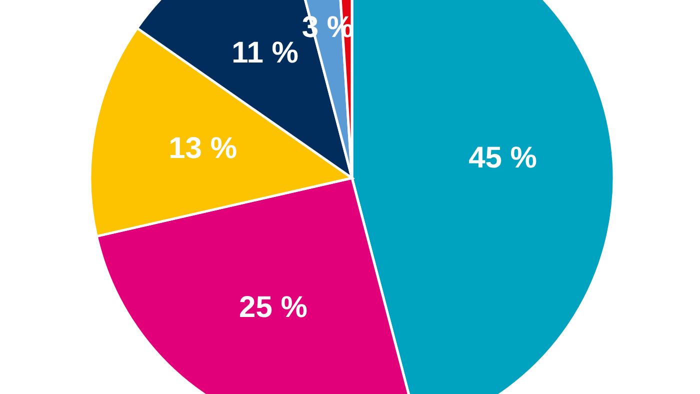 This screenshot has width=700, height=394. What do you see at coordinates (502, 158) in the screenshot?
I see `data-label: 45 %` at bounding box center [502, 158].